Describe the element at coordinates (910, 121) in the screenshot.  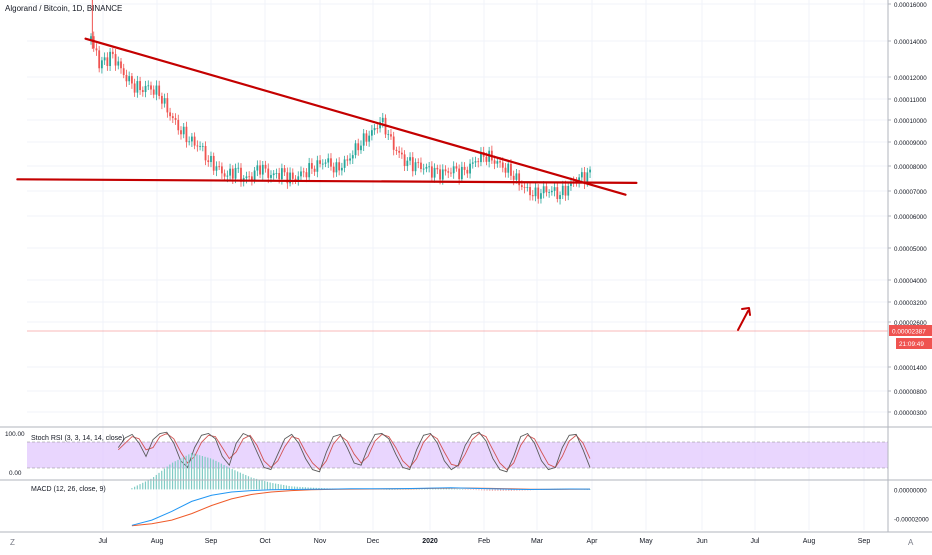
I see `price-tick-label: 0.00010000` at that location.